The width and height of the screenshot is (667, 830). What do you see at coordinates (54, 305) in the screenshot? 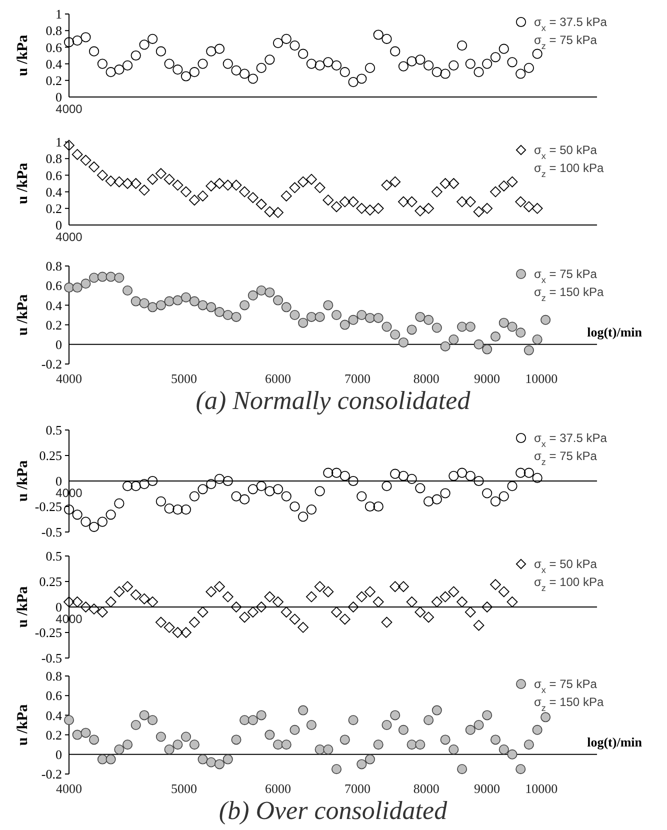
I see `y-tick-label: 0.4` at bounding box center [54, 305].